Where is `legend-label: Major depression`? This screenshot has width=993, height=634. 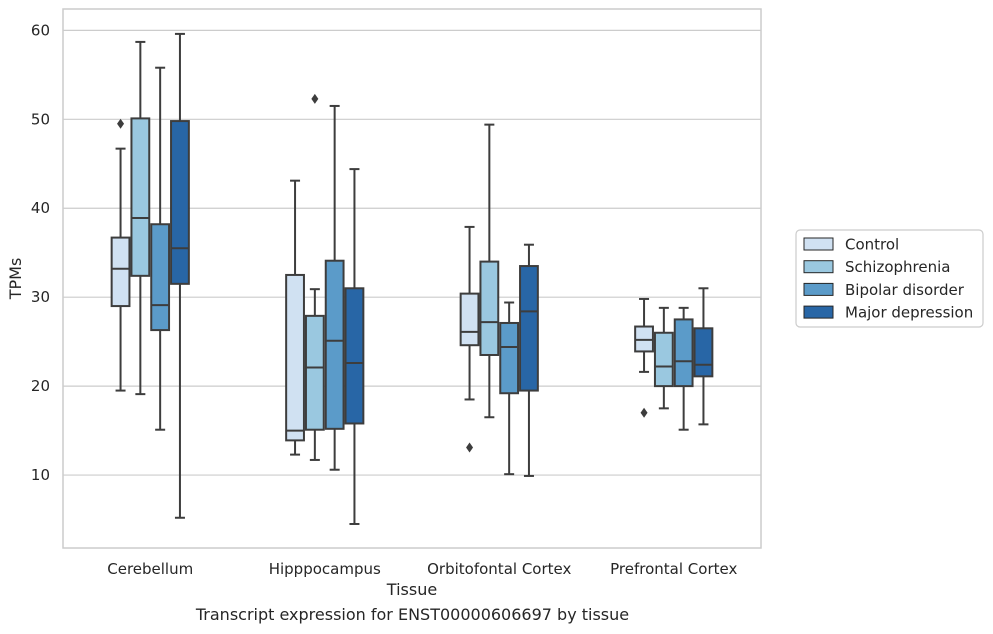
legend-label: Major depression is located at coordinates (909, 313).